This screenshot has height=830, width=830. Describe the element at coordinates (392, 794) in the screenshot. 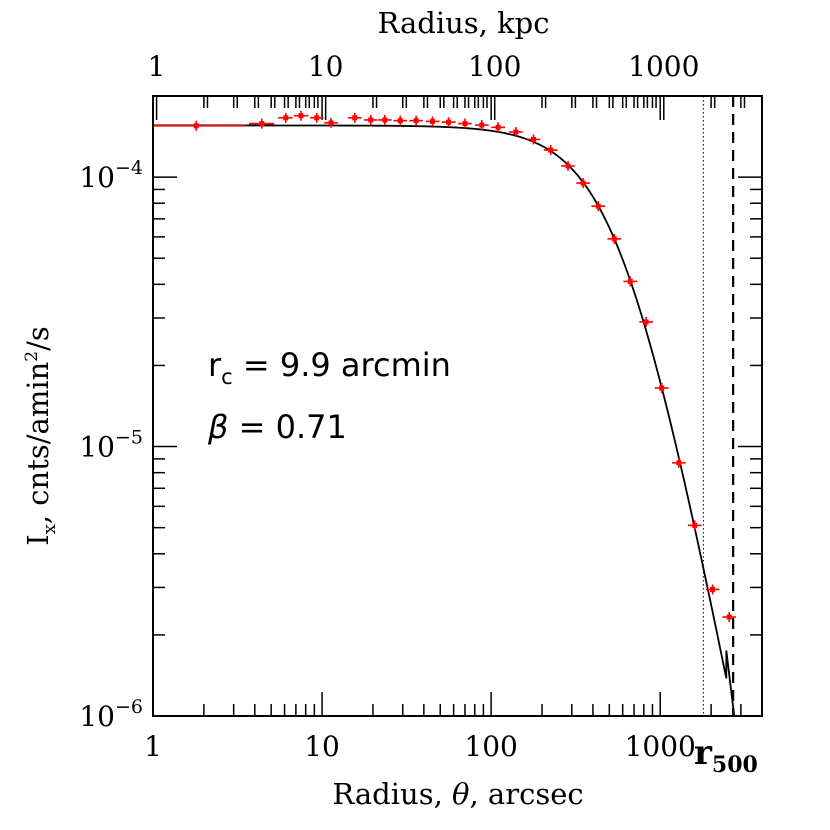

I see `bottom-axis-title-prefix: Radius,` at that location.